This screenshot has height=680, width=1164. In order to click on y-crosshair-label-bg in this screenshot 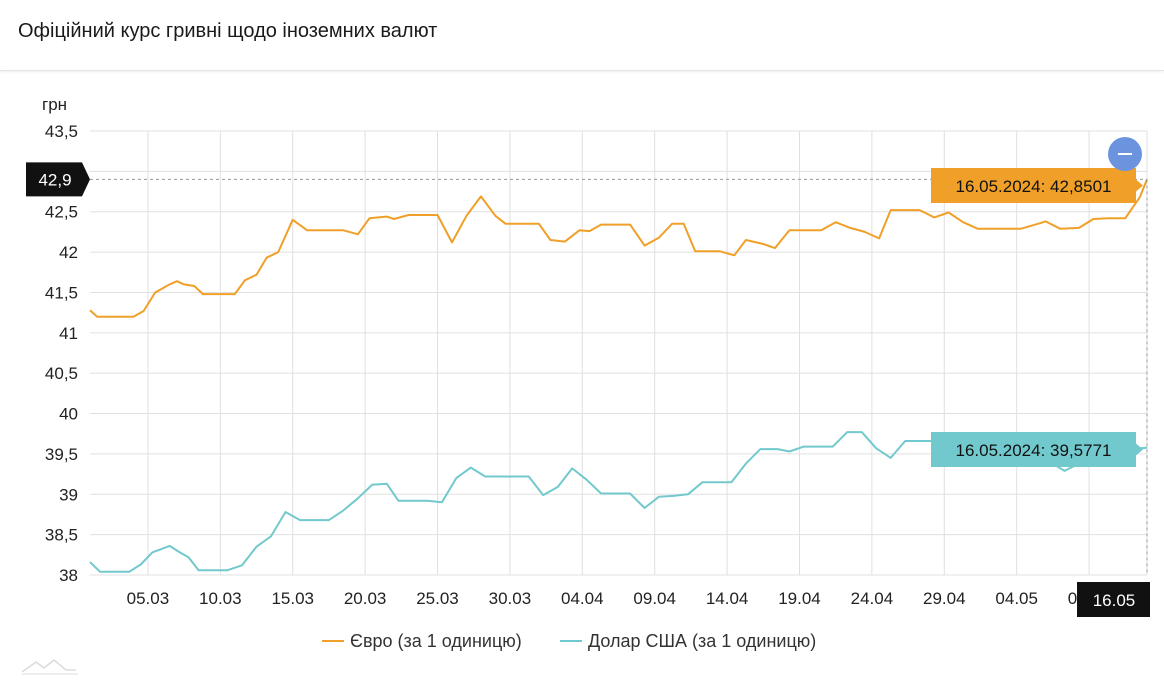, I will do `click(58, 179)`.